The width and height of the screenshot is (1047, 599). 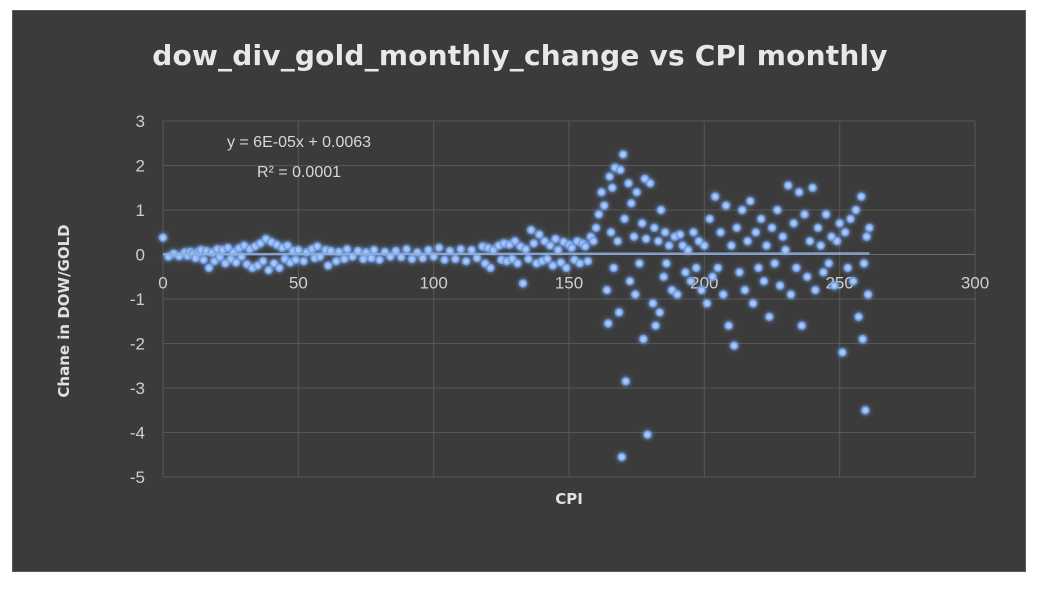 What do you see at coordinates (137, 477) in the screenshot?
I see `y-tick-label: -5` at bounding box center [137, 477].